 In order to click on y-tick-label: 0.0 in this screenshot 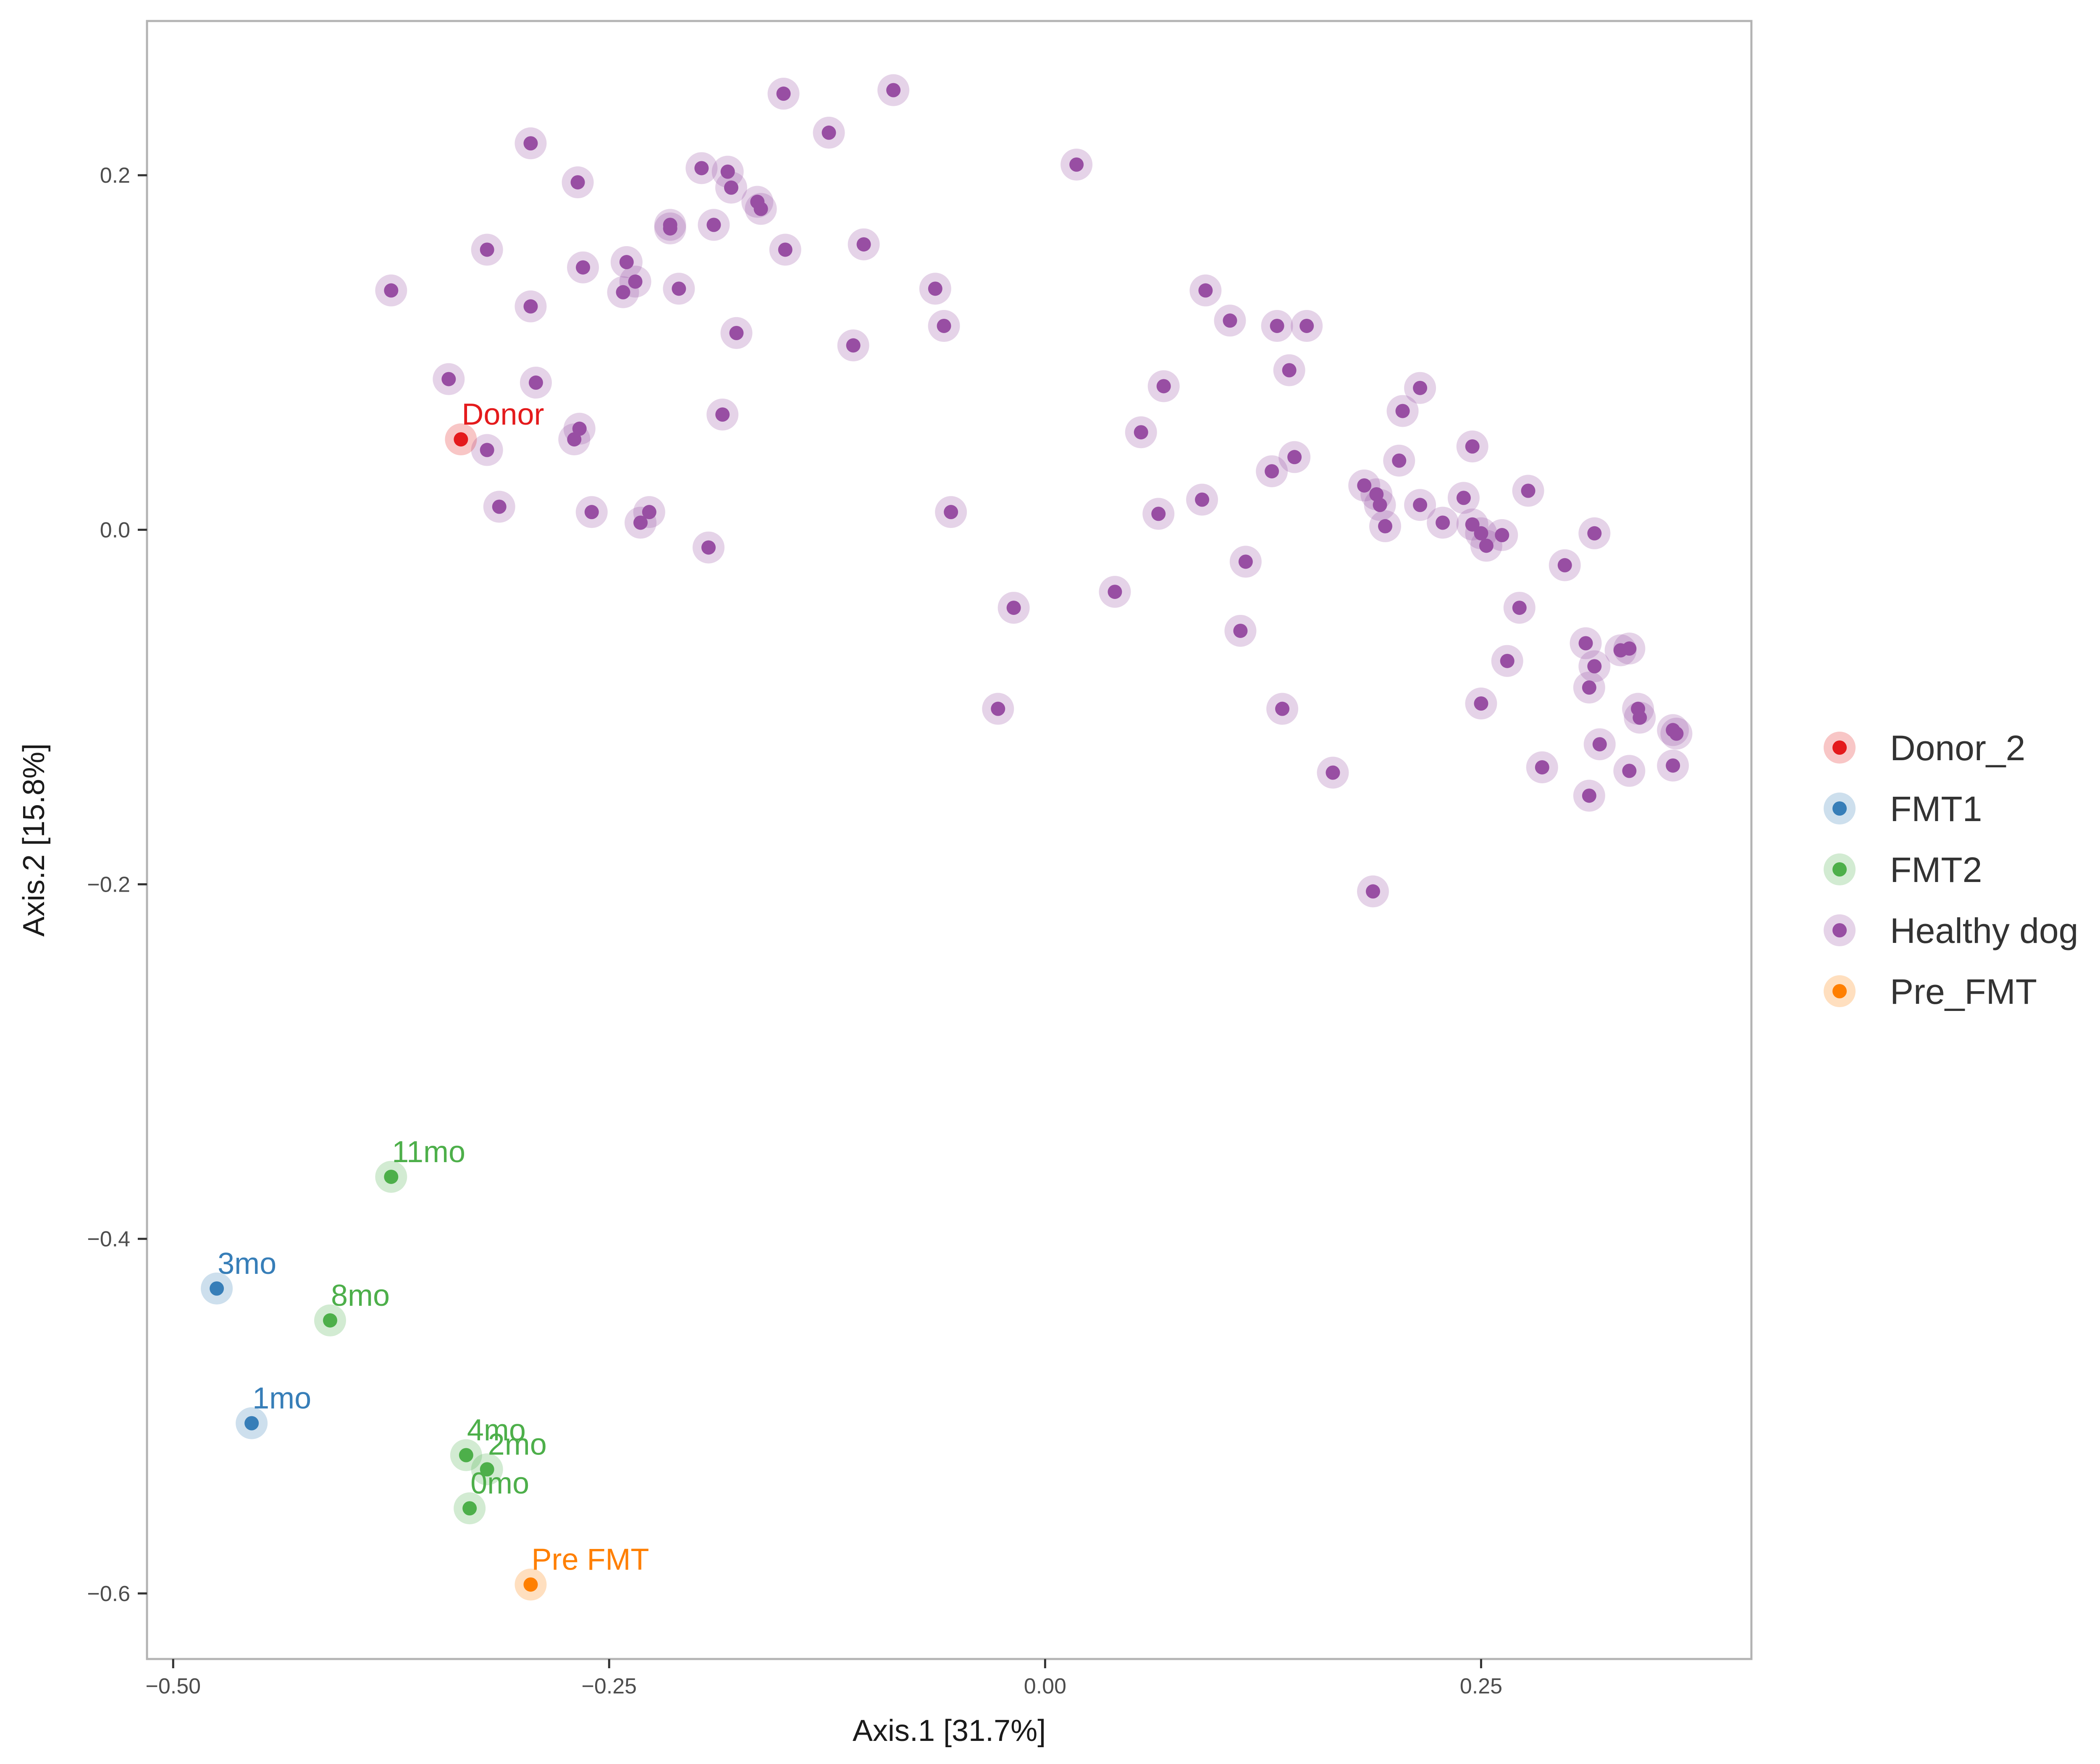, I will do `click(115, 530)`.